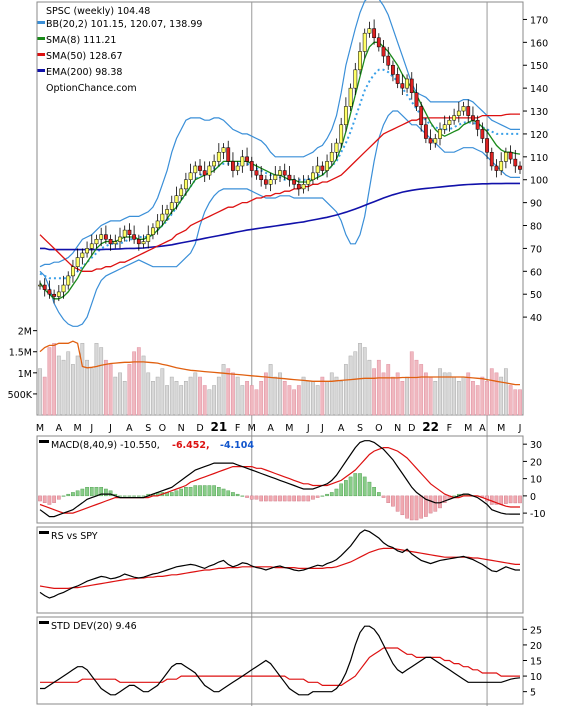 The width and height of the screenshot is (566, 706). I want to click on legend-swatch-sma8, so click(41, 38).